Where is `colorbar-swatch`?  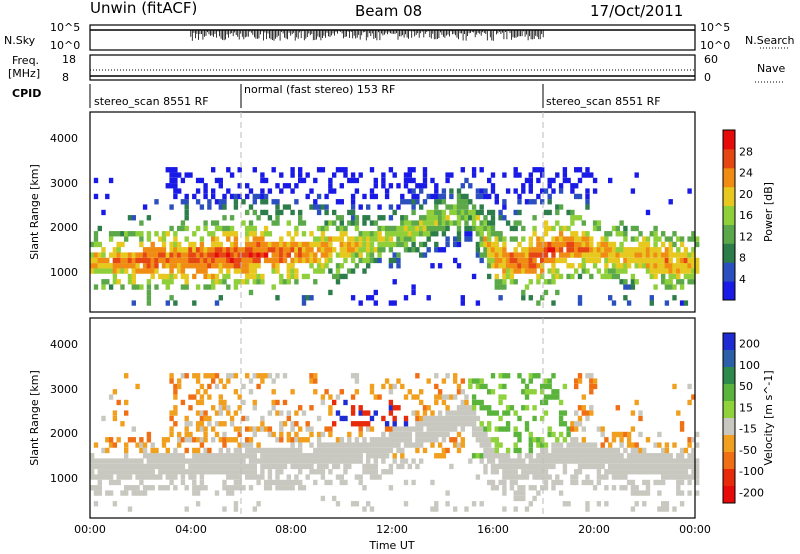
colorbar-swatch is located at coordinates (729, 359).